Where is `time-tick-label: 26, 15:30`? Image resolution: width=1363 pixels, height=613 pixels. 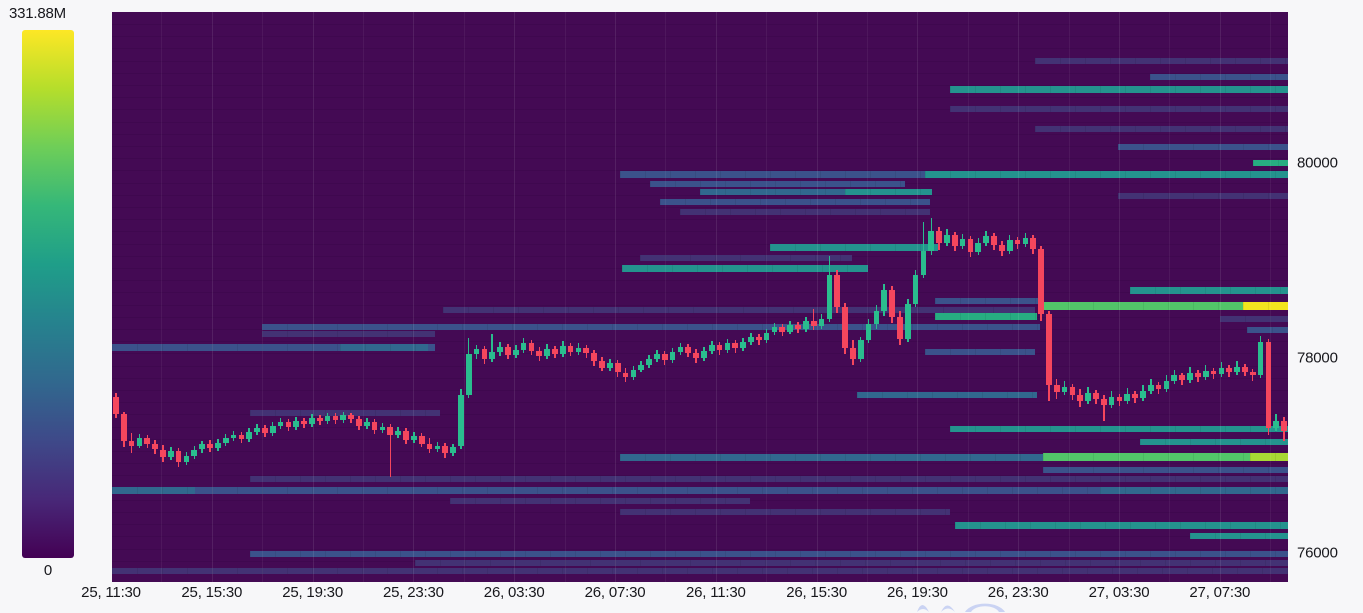
time-tick-label: 26, 15:30 is located at coordinates (816, 592).